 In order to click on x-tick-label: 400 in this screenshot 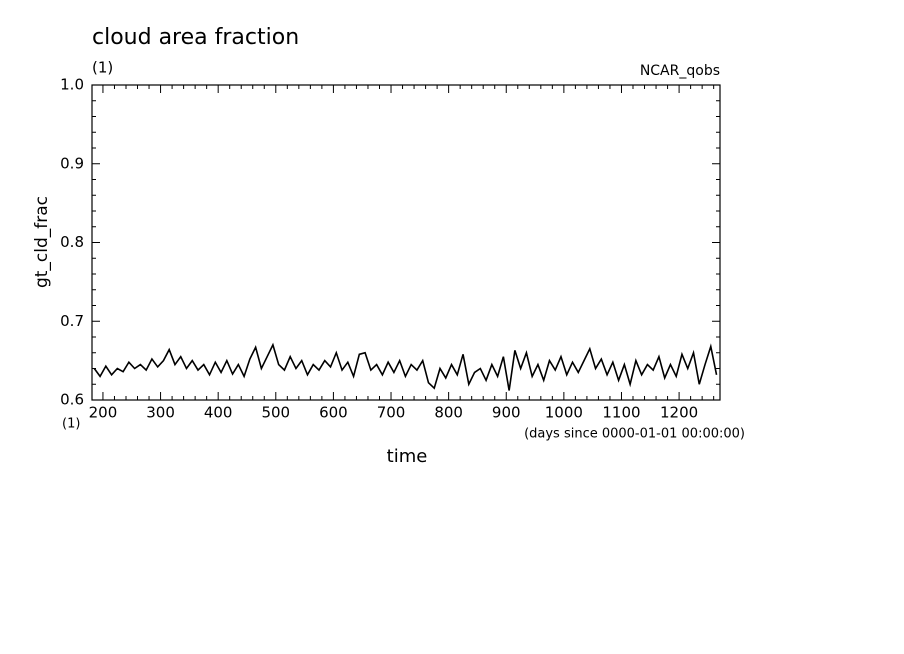, I will do `click(218, 413)`.